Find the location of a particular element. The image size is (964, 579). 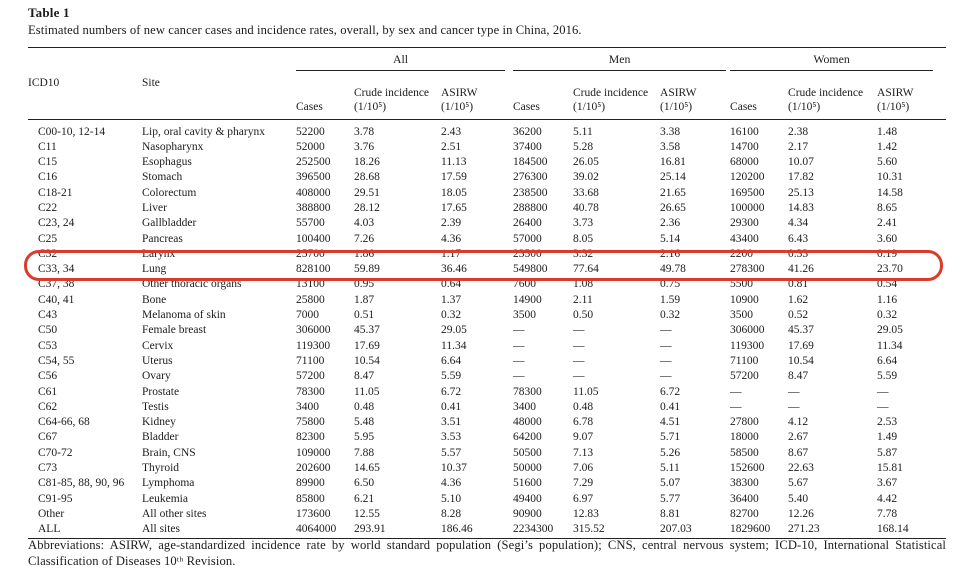

cell-site: Thyroid is located at coordinates (161, 468).